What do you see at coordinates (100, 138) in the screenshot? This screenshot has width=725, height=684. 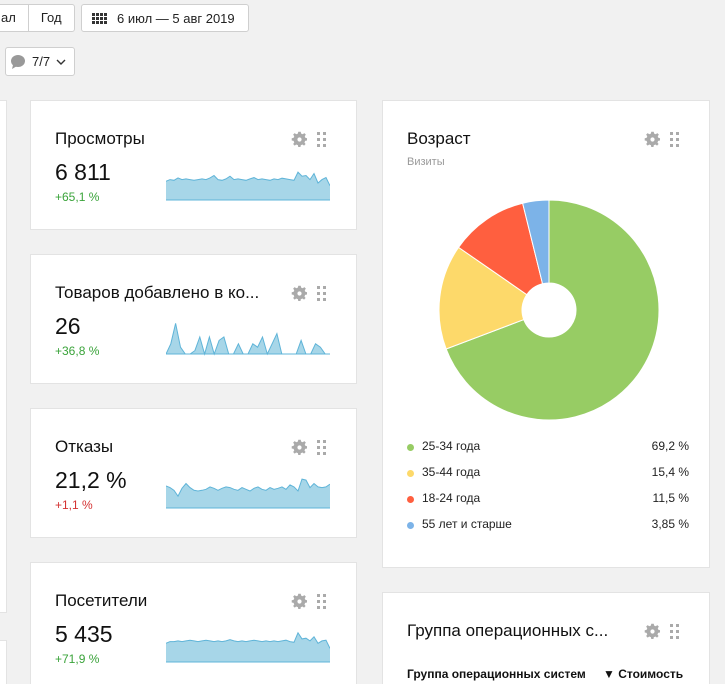 I see `widget-title: Просмотры` at bounding box center [100, 138].